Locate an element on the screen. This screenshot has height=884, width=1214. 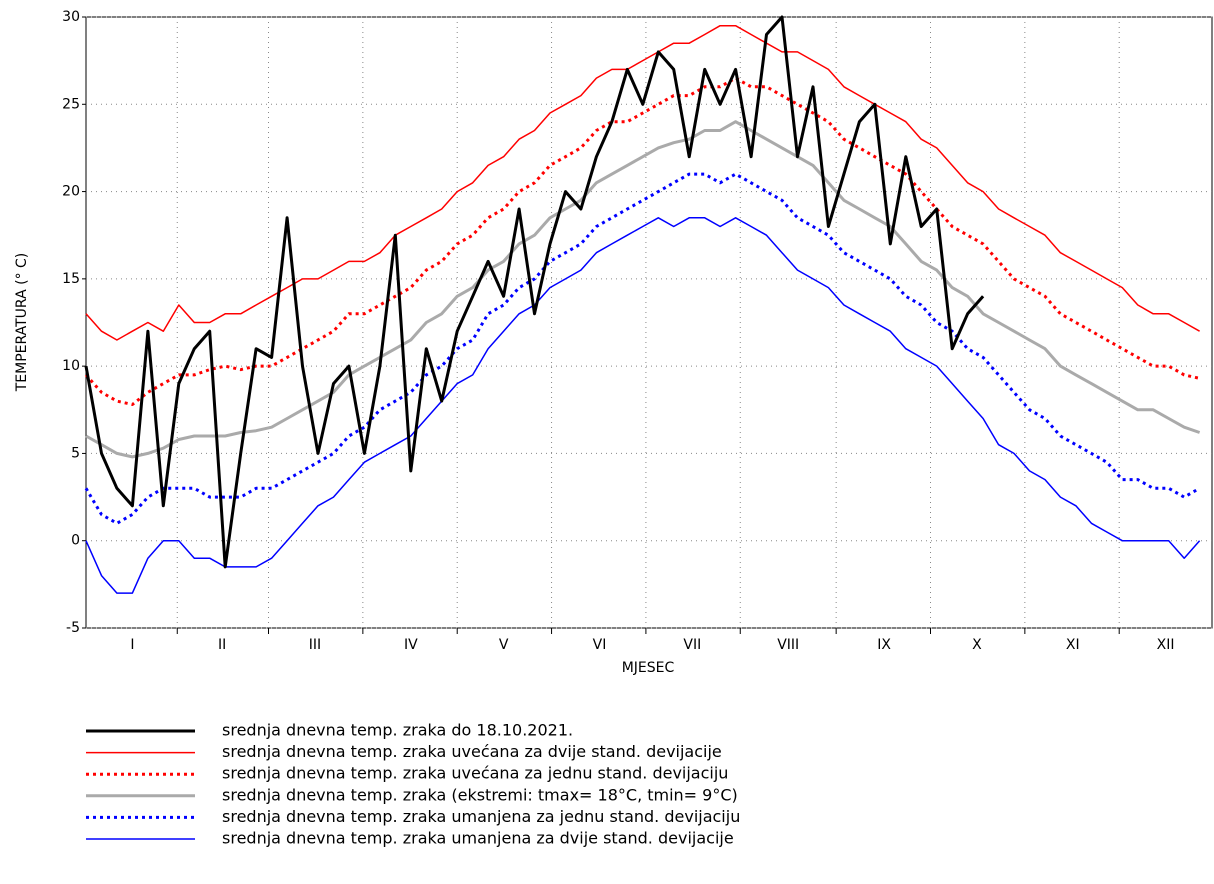
y-tick-label: 20 is located at coordinates (71, 192).